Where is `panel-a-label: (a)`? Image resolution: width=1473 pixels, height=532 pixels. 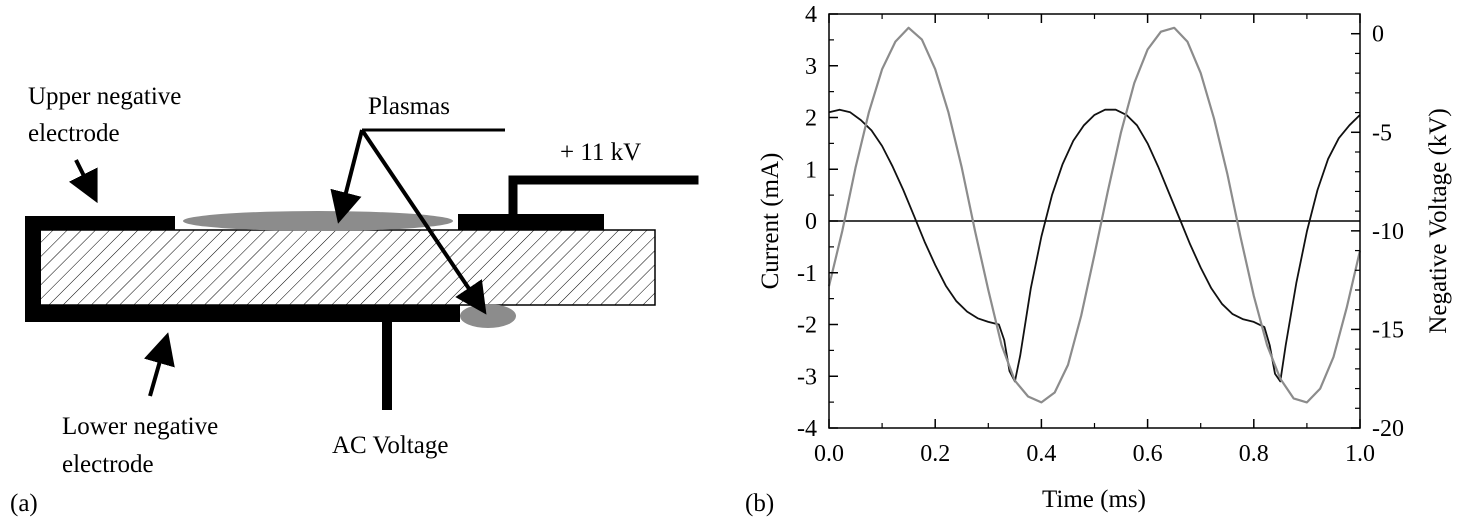 panel-a-label: (a) is located at coordinates (24, 503).